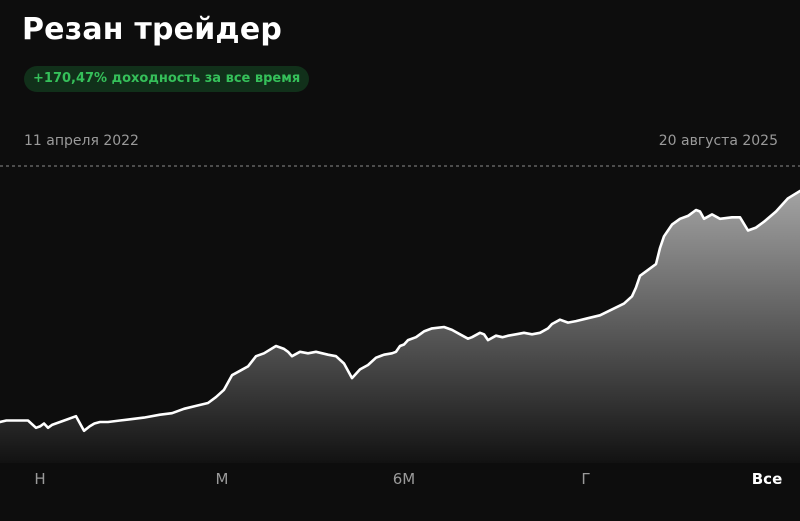  Describe the element at coordinates (404, 479) in the screenshot. I see `period-6-months: 6М` at that location.